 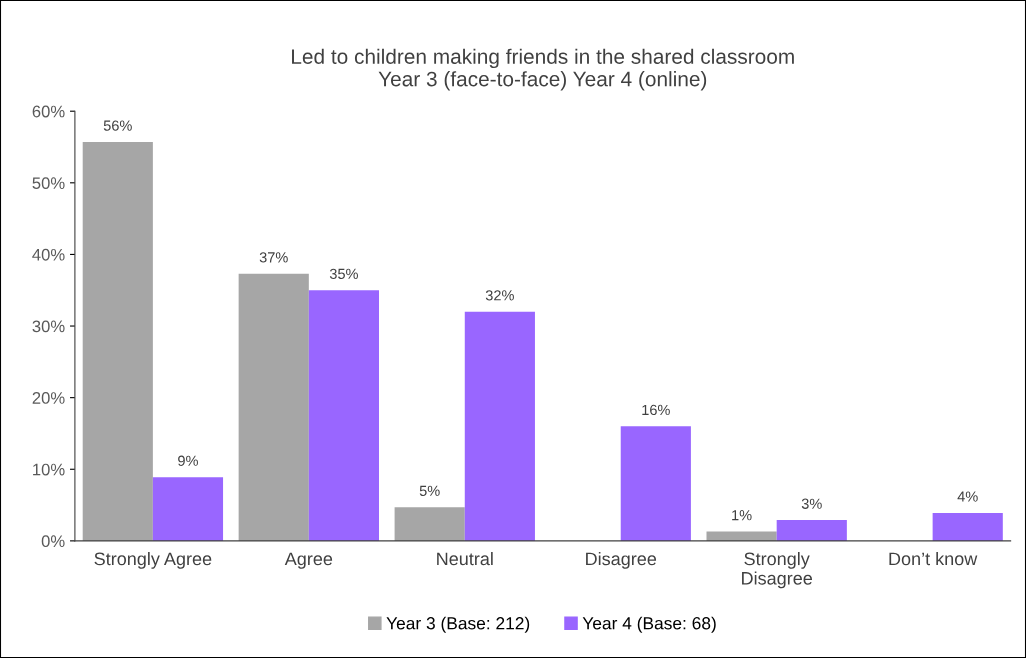 What do you see at coordinates (967, 496) in the screenshot?
I see `data-label: 4%` at bounding box center [967, 496].